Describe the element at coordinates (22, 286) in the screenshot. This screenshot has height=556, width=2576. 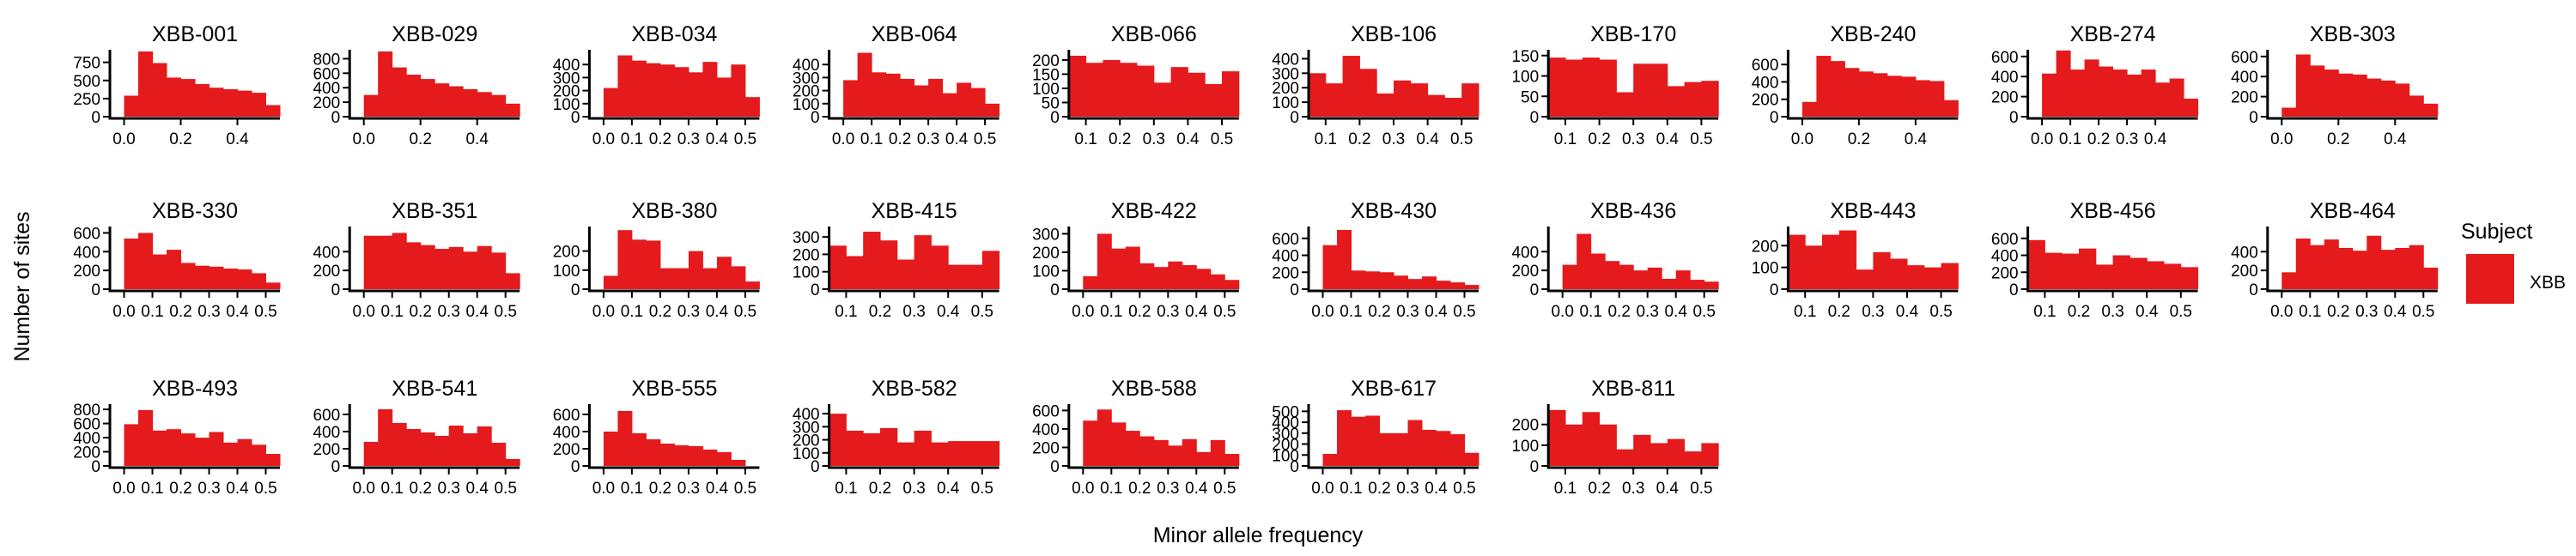
I see `y-axis-label: Number of sites` at that location.